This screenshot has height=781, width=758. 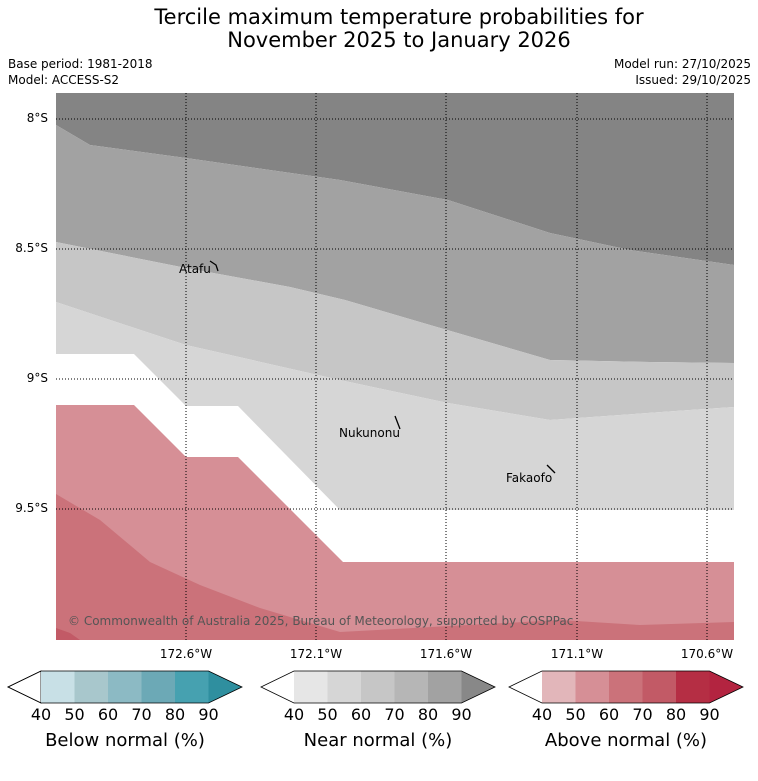 What do you see at coordinates (24, 687) in the screenshot?
I see `colorbar-below-low-arrow` at bounding box center [24, 687].